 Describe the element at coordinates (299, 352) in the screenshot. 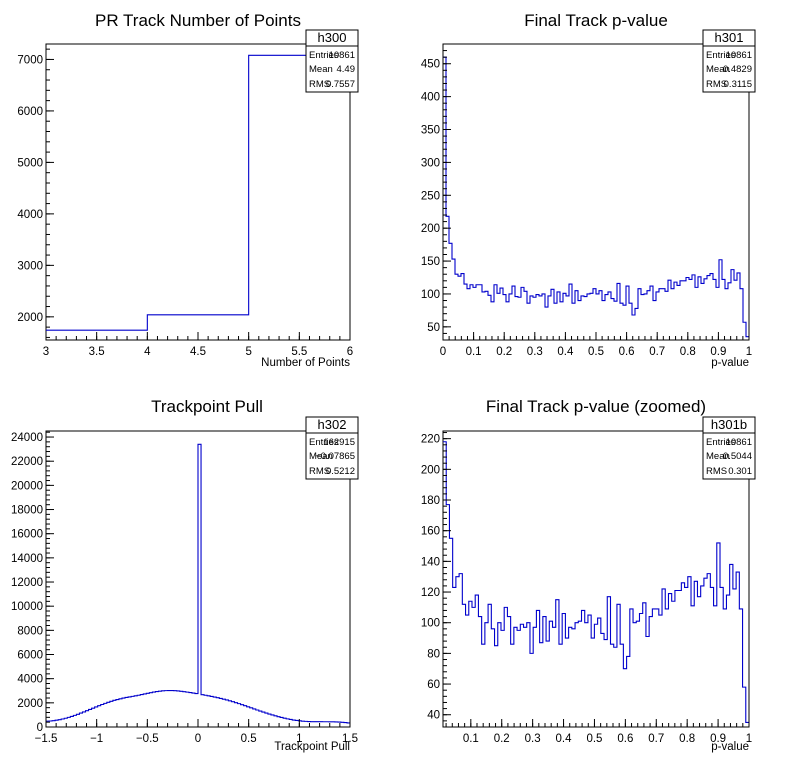

I see `x-tick-label: 5.5` at that location.